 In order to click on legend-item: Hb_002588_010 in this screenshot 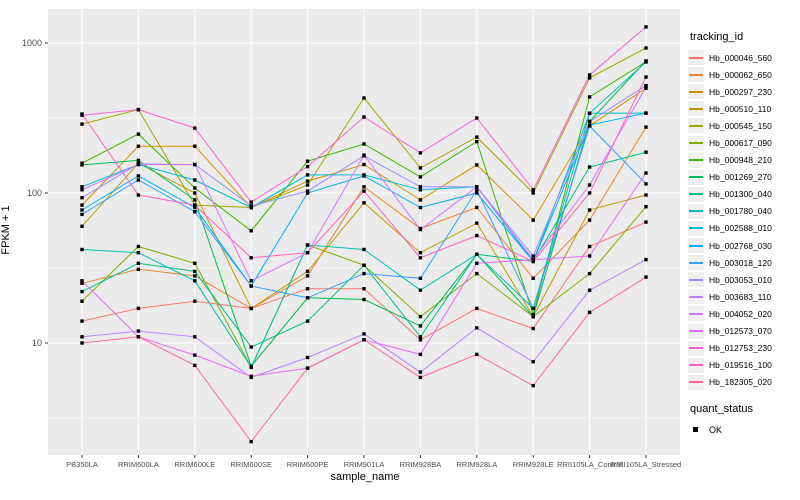, I will do `click(744, 228)`.